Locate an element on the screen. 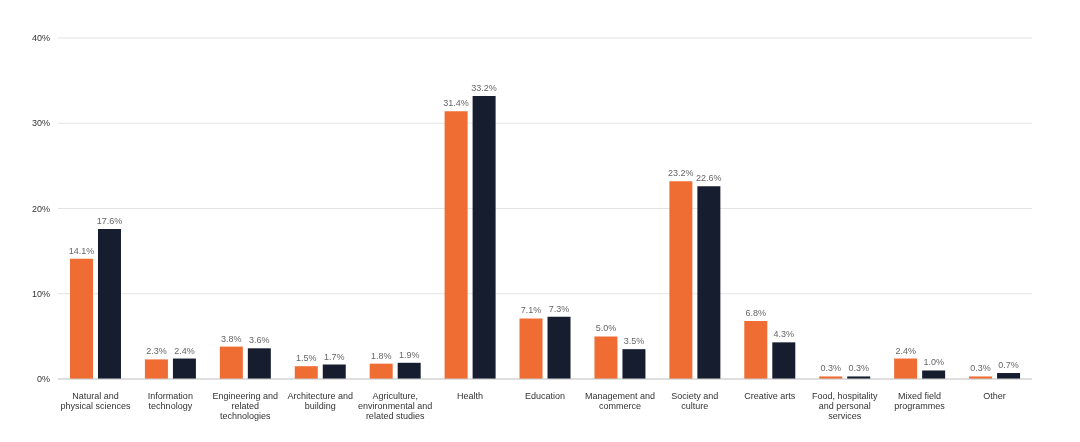  data-label: 5.0% is located at coordinates (606, 328).